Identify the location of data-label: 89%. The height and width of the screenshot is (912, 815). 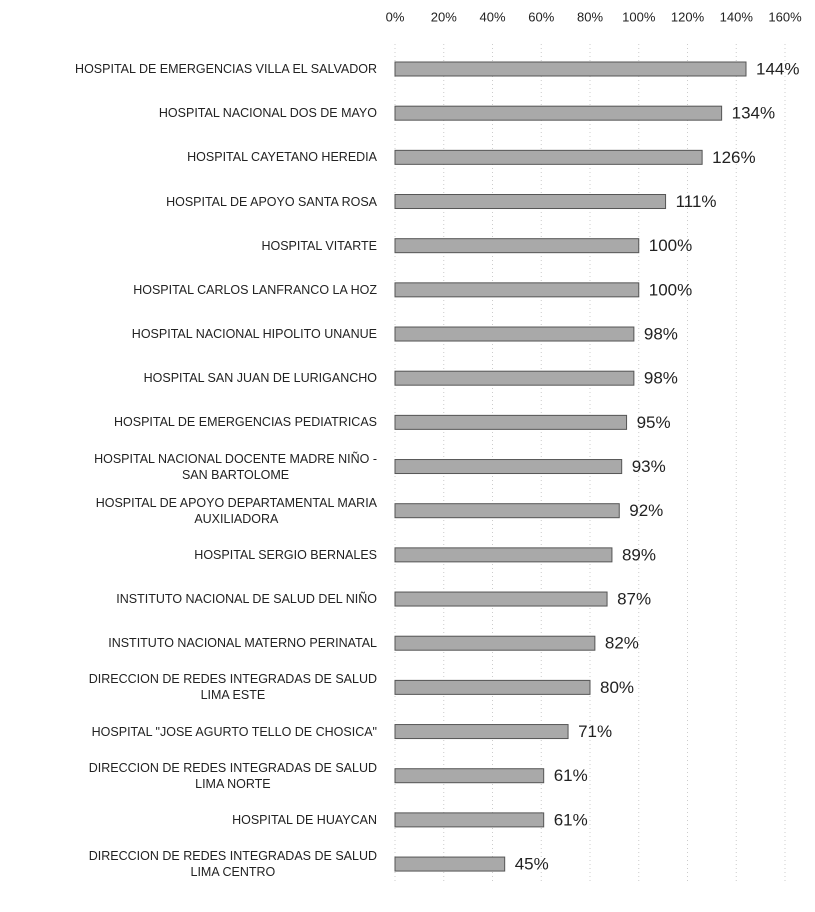
(639, 554).